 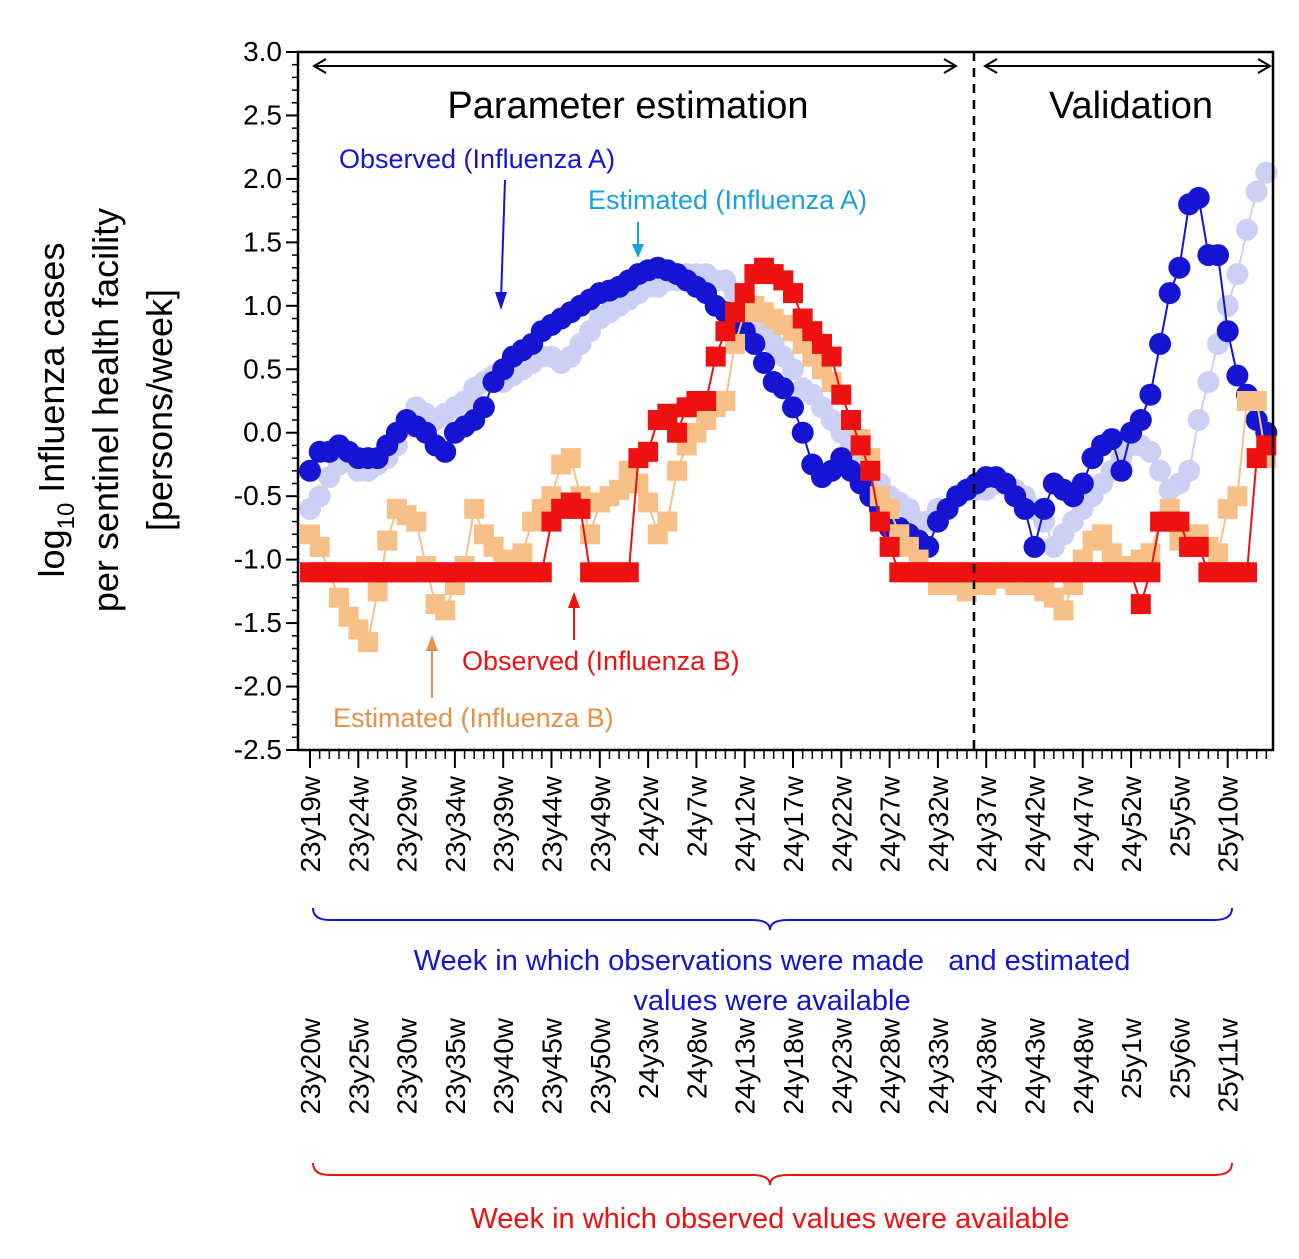 What do you see at coordinates (772, 1174) in the screenshot?
I see `brace-validation-weeks` at bounding box center [772, 1174].